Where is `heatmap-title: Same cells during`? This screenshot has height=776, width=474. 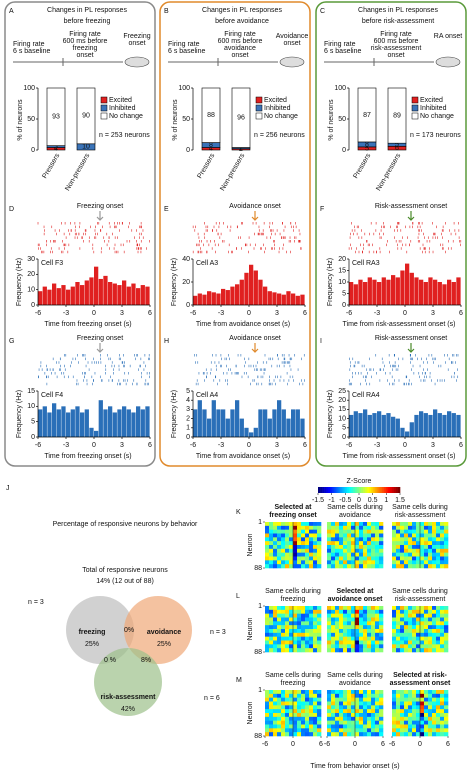
heatmap-title: Same cells during is located at coordinates (293, 591).